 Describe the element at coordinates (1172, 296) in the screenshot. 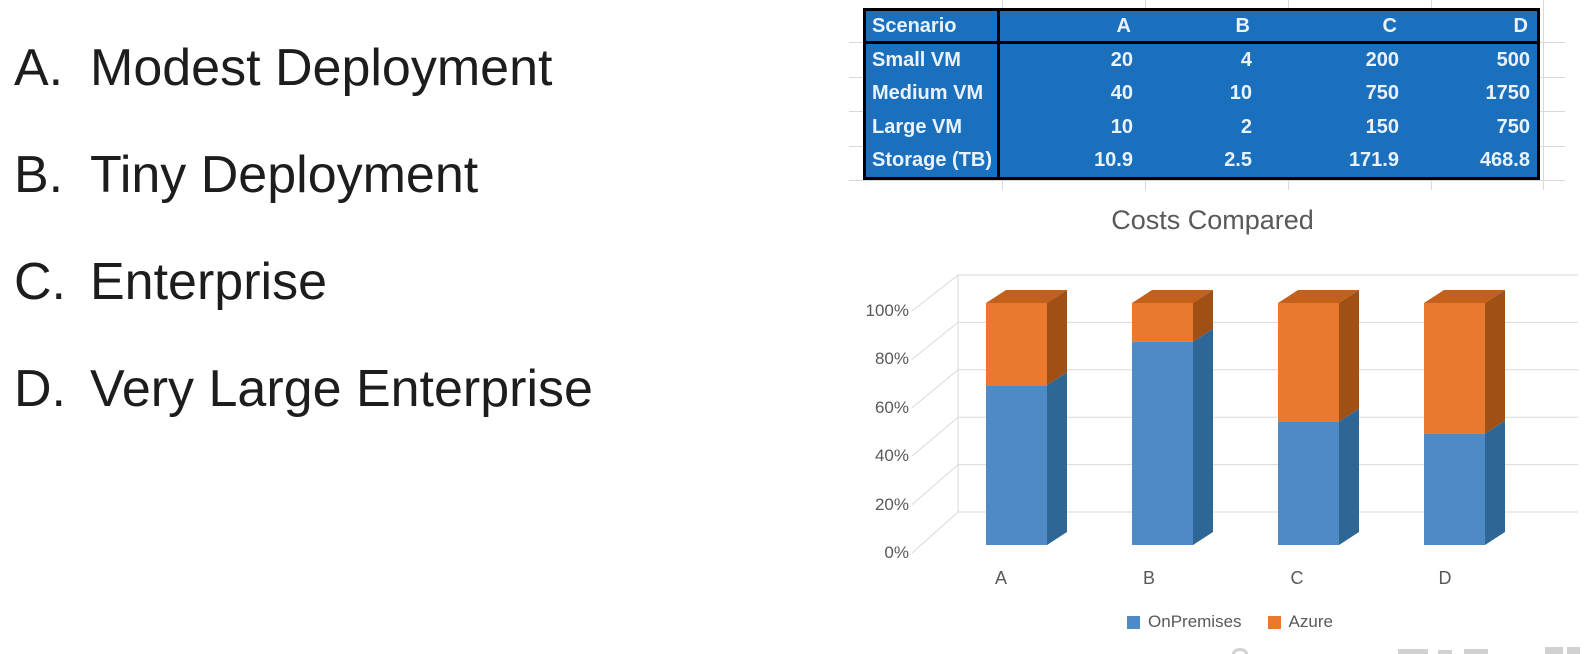

I see `bar-B-azure-top` at that location.